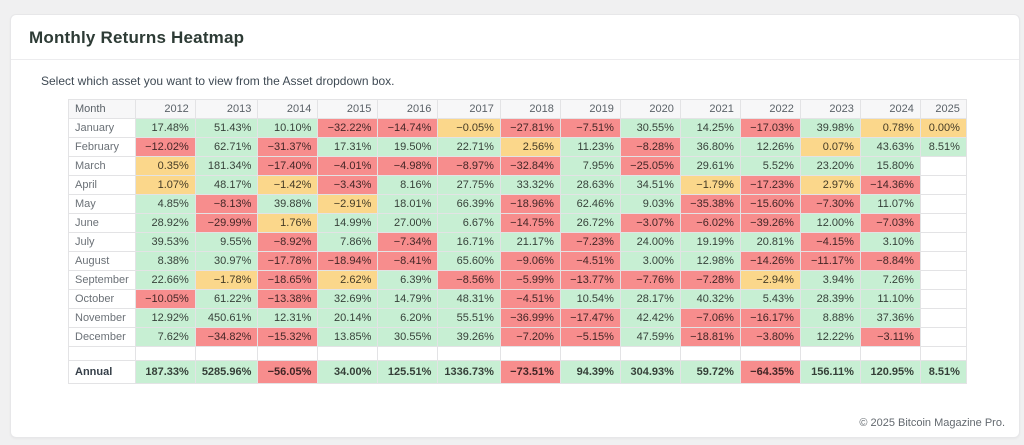  I want to click on heatmap-cell: 1.07%, so click(165, 185).